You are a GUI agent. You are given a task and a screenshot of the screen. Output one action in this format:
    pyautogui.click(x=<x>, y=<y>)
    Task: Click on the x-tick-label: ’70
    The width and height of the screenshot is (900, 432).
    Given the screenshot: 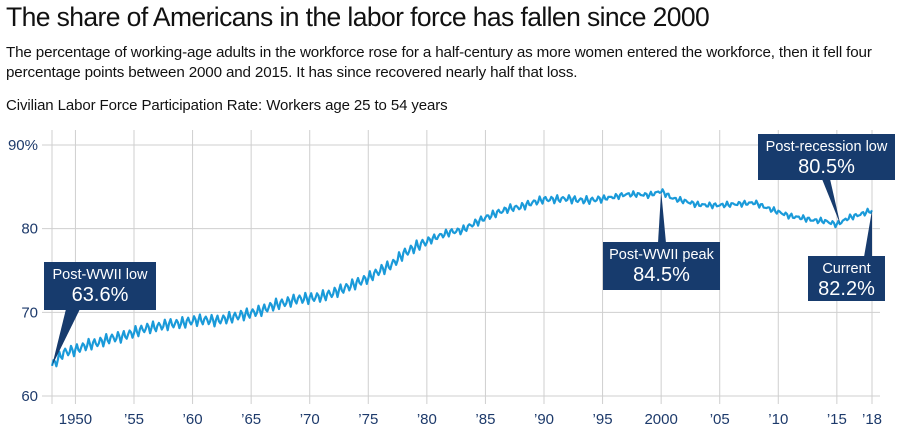 What is the action you would take?
    pyautogui.click(x=310, y=419)
    